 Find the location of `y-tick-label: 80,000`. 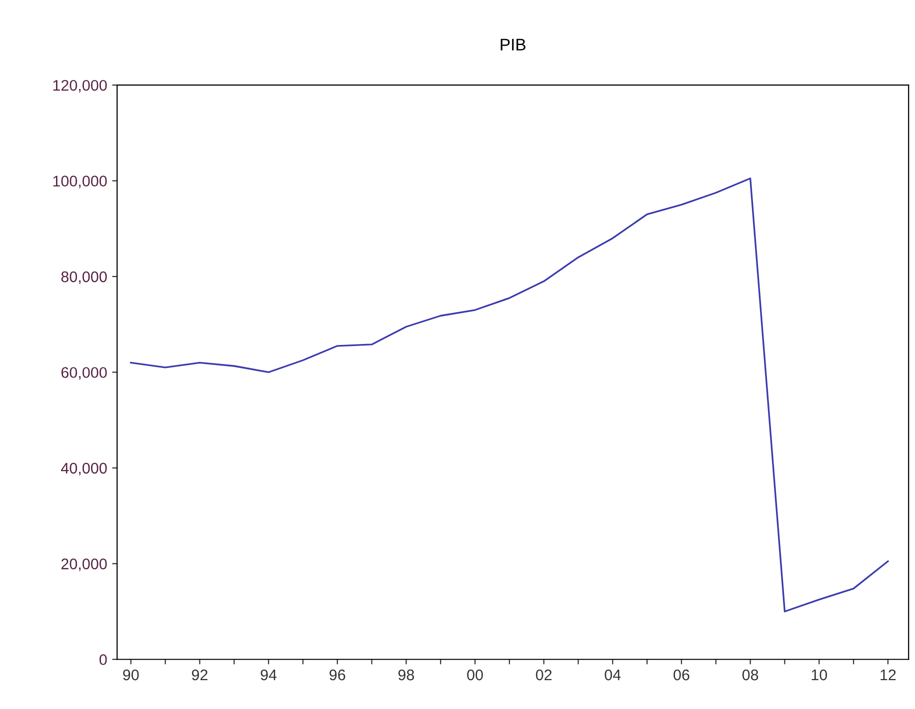

y-tick-label: 80,000 is located at coordinates (84, 277).